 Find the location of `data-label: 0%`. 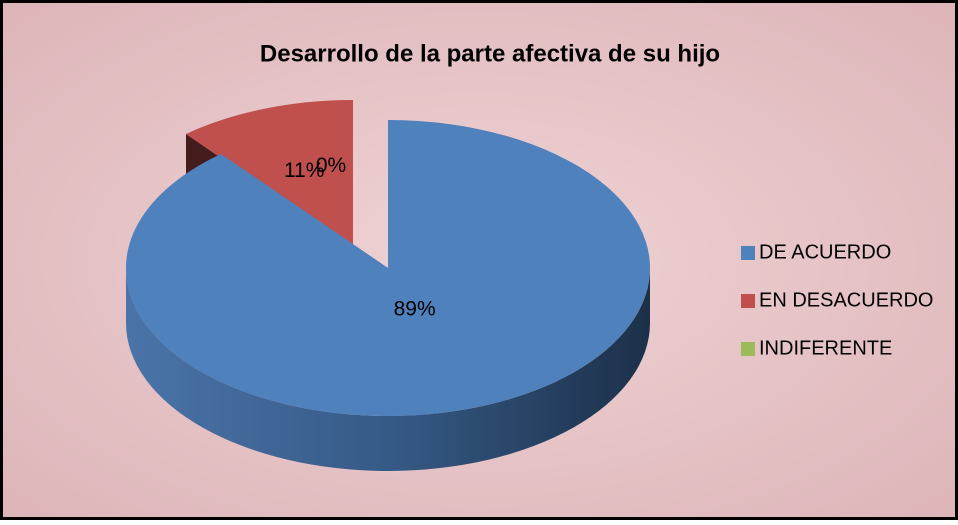

data-label: 0% is located at coordinates (331, 165).